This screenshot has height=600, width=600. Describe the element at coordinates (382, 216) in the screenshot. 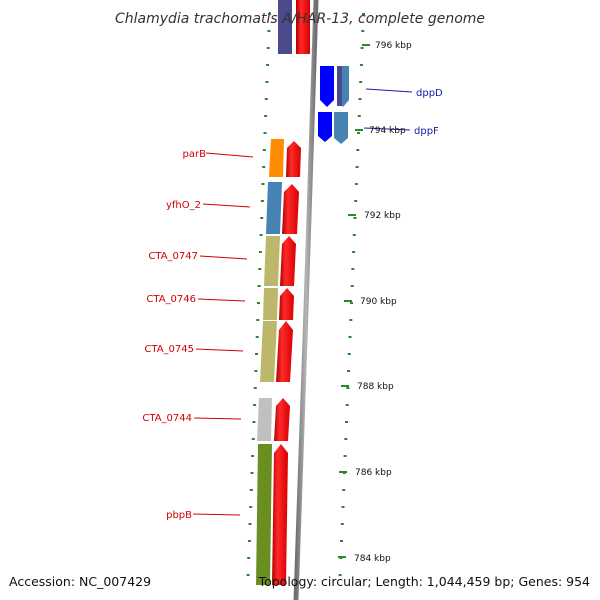

I see `tick-label-792: 792 kbp` at that location.